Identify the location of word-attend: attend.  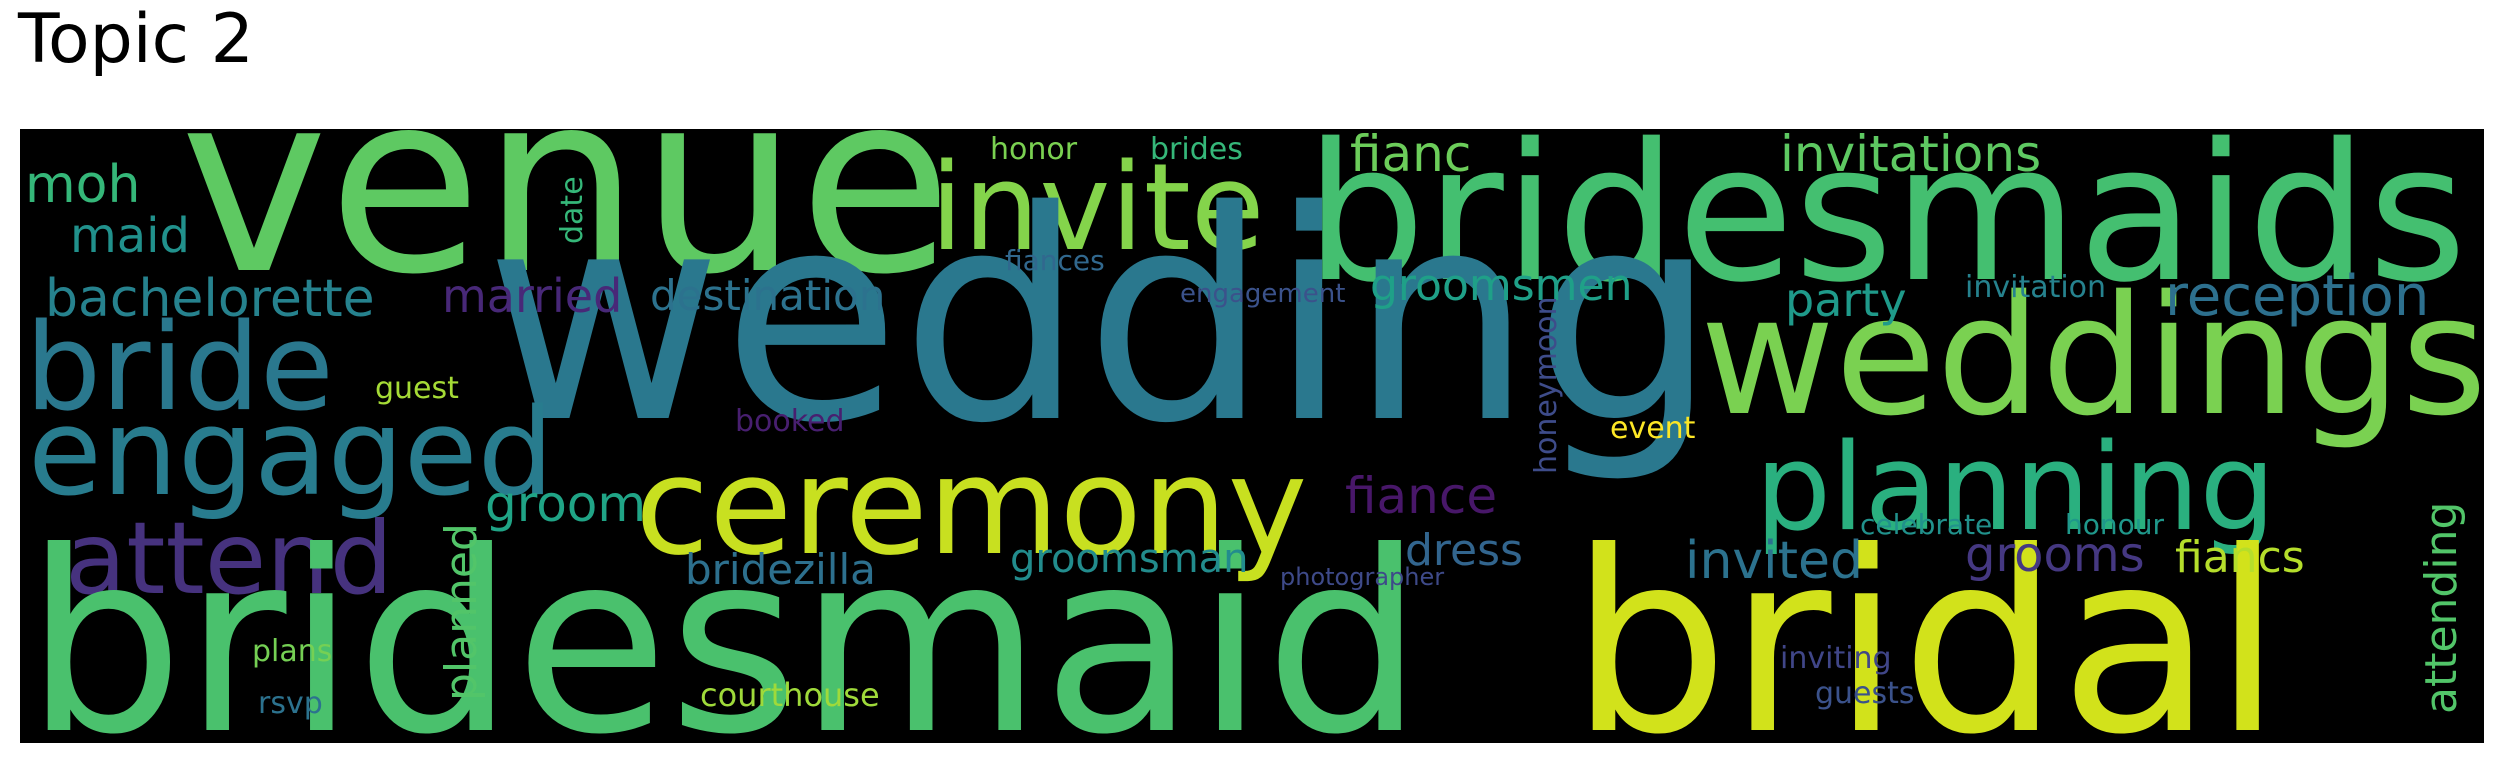
(229, 558).